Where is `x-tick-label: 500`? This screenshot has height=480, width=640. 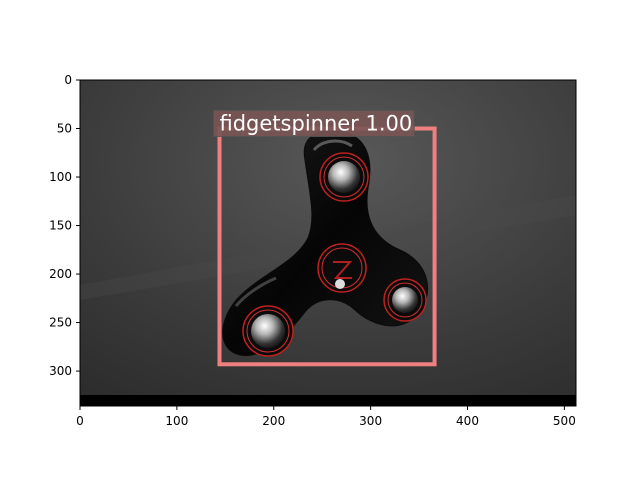
x-tick-label: 500 is located at coordinates (564, 421).